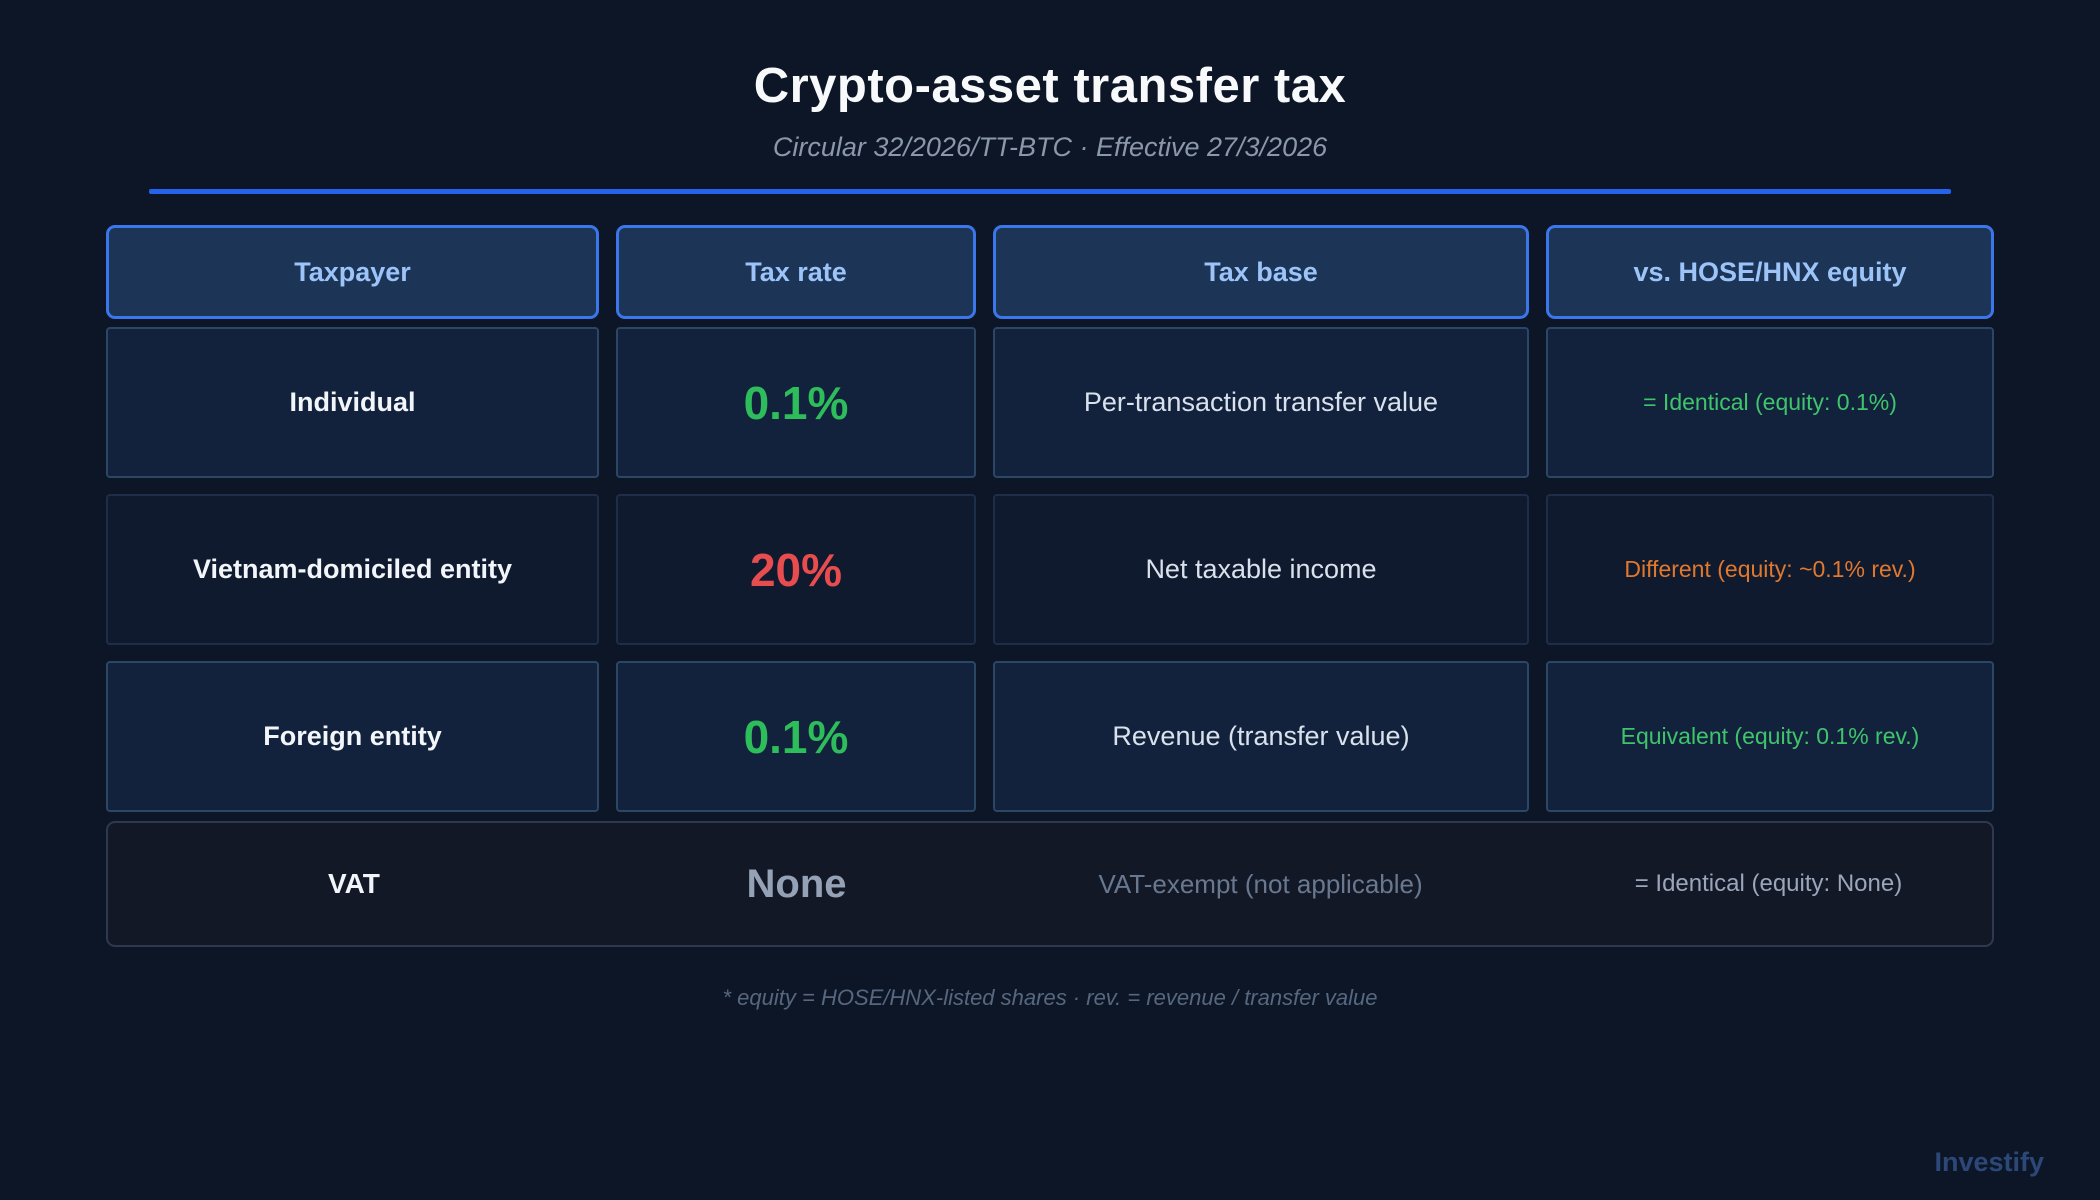 The height and width of the screenshot is (1200, 2100). What do you see at coordinates (796, 883) in the screenshot?
I see `vat-rate-cell: None` at bounding box center [796, 883].